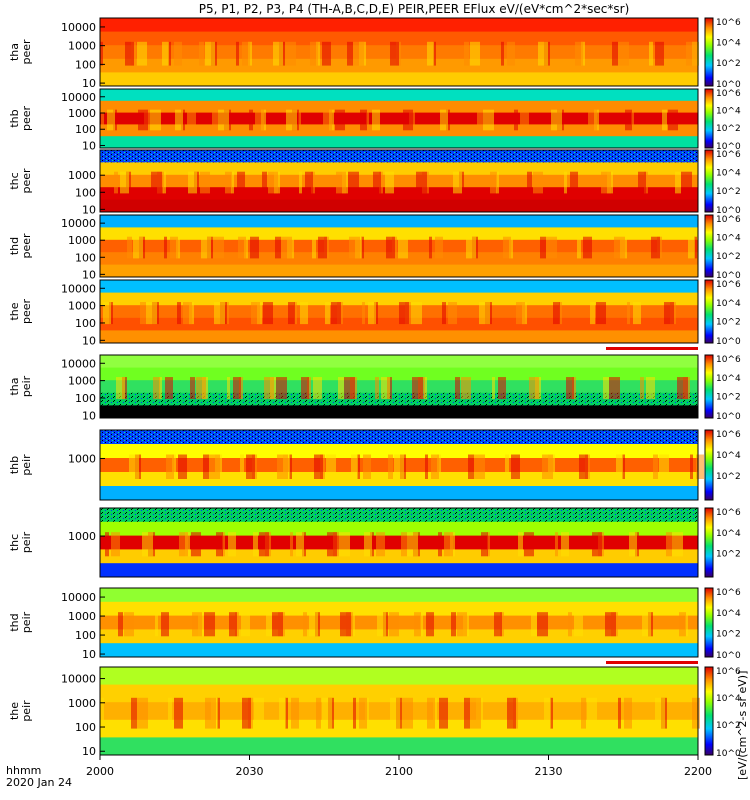 The height and width of the screenshot is (800, 750). Describe the element at coordinates (399, 771) in the screenshot. I see `x-tick-label: 2100` at that location.